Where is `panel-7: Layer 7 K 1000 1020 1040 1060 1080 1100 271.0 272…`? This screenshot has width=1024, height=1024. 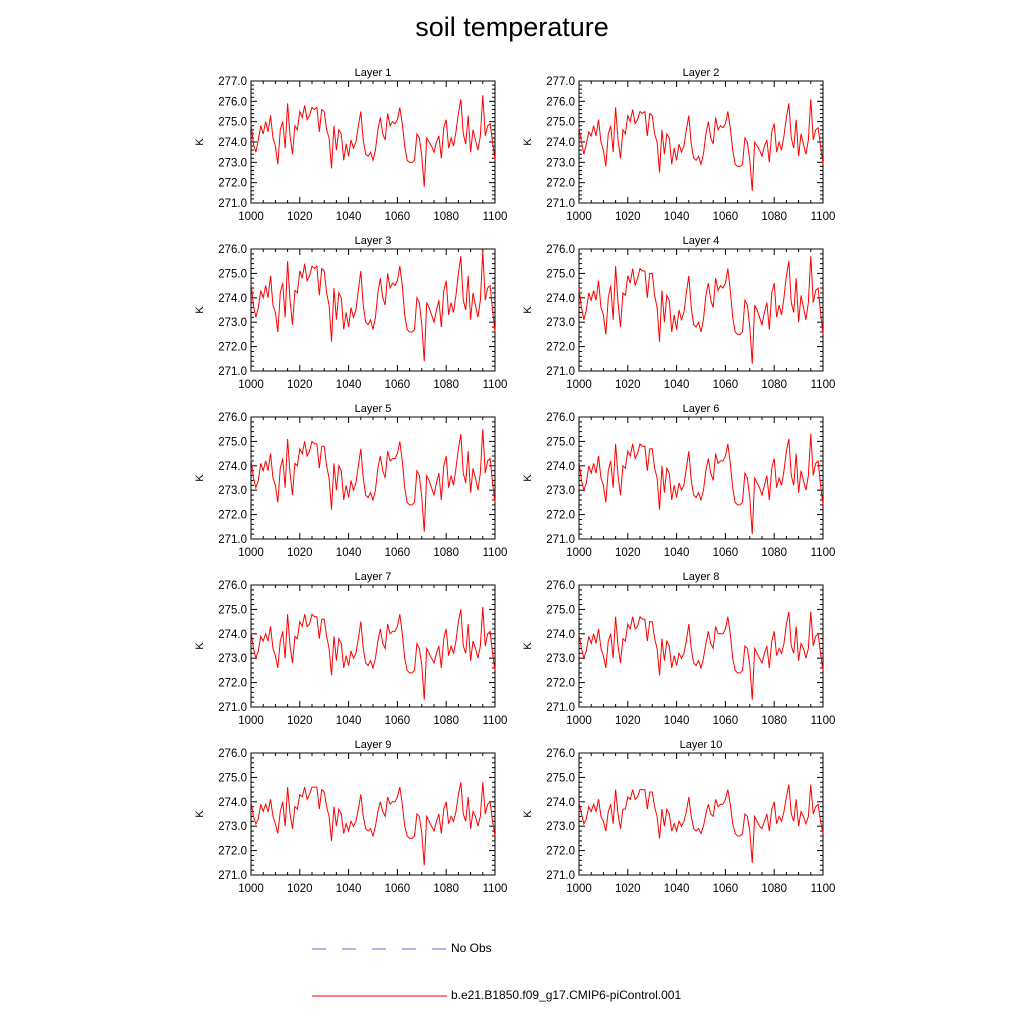 panel-7: Layer 7 K 1000 1020 1040 1060 1080 1100 271.0 272… is located at coordinates (350, 649).